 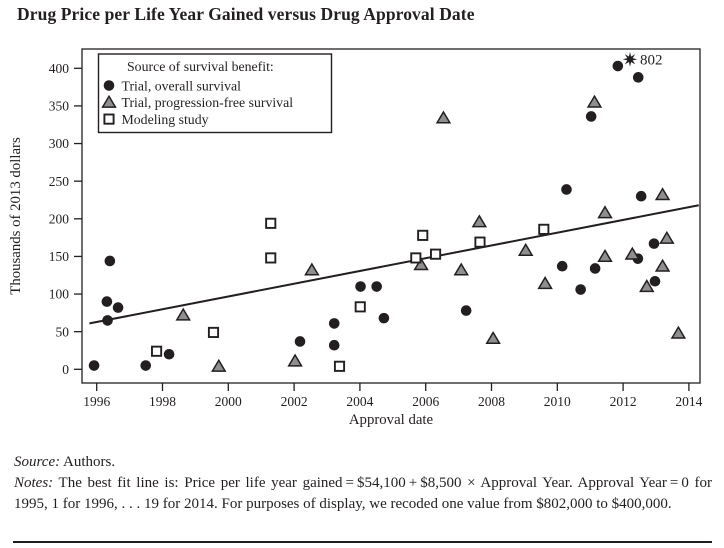 I want to click on x-axis-tick-label: 1996, so click(x=96, y=401).